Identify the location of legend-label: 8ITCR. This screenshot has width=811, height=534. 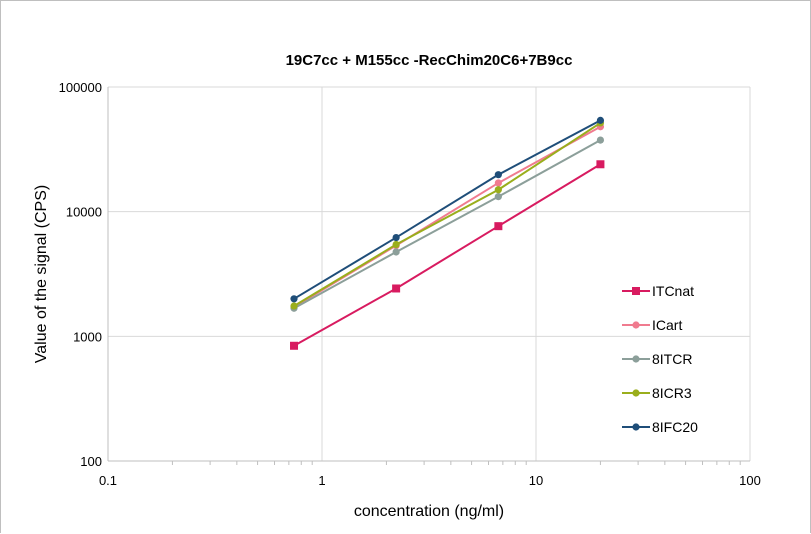
(672, 359).